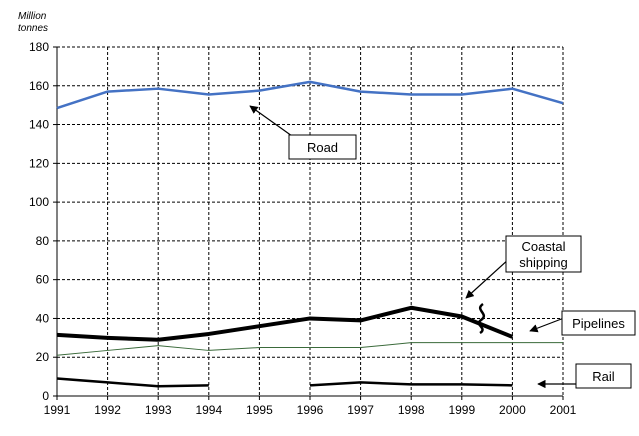 Image resolution: width=639 pixels, height=436 pixels. I want to click on x-tick-label: 1993, so click(158, 410).